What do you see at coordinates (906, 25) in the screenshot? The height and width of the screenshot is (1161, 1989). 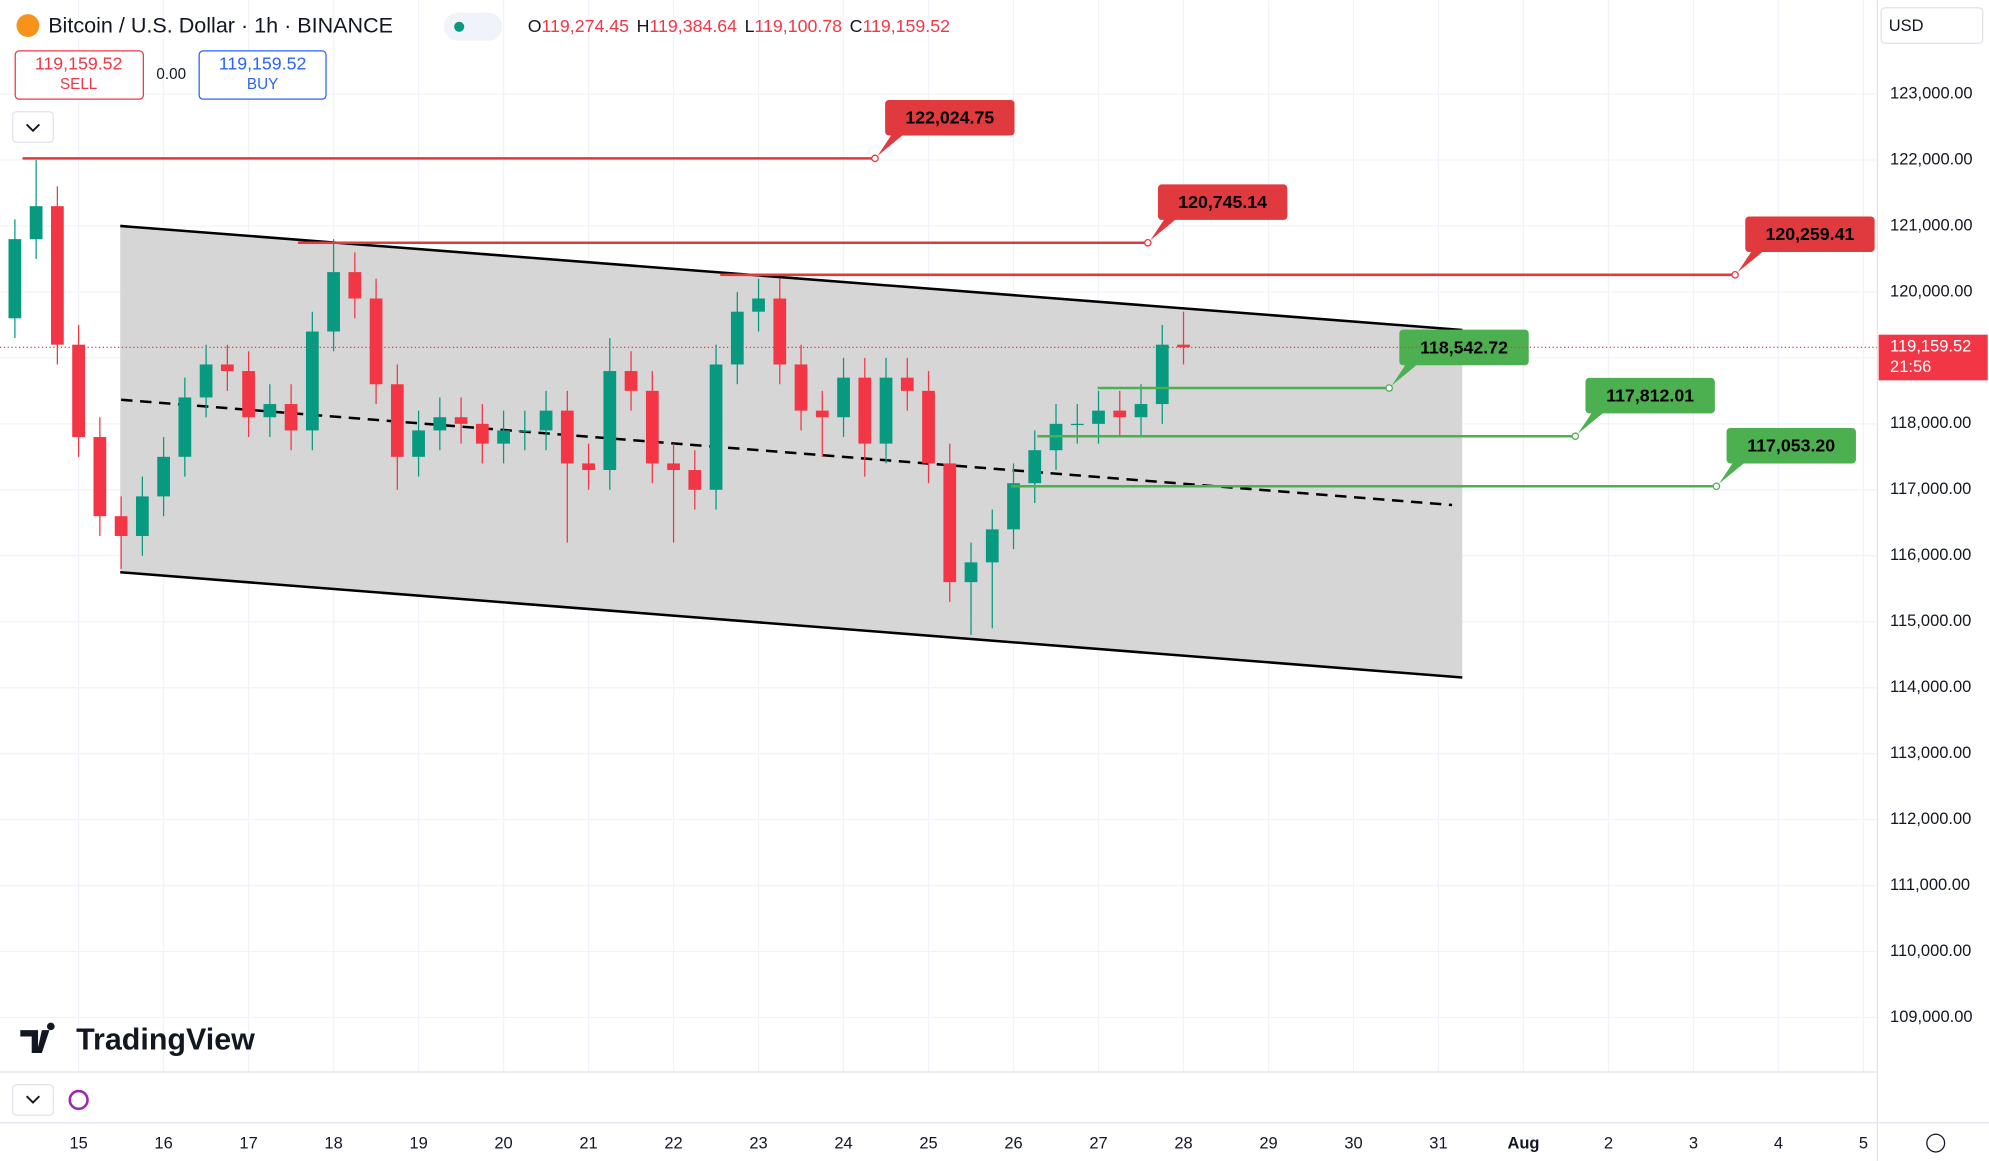 I see `ohlc-value: 119,159.52` at bounding box center [906, 25].